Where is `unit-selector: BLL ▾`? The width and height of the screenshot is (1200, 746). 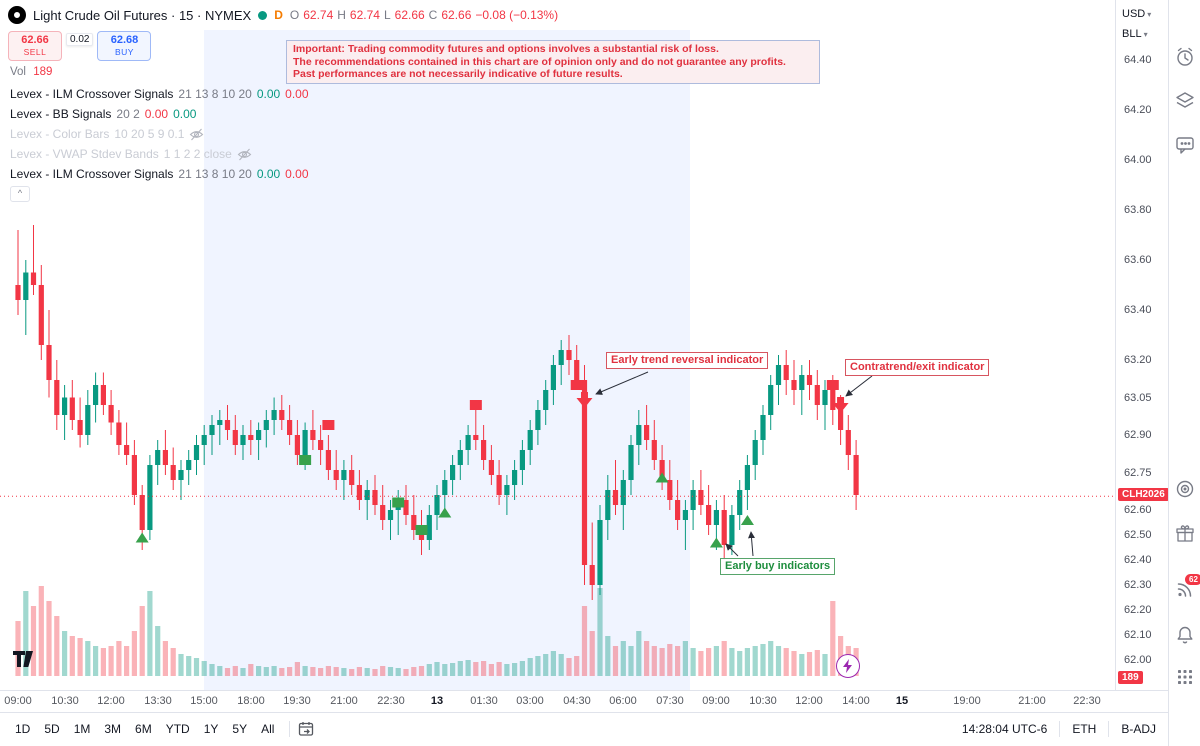
unit-selector: BLL ▾ is located at coordinates (1135, 34).